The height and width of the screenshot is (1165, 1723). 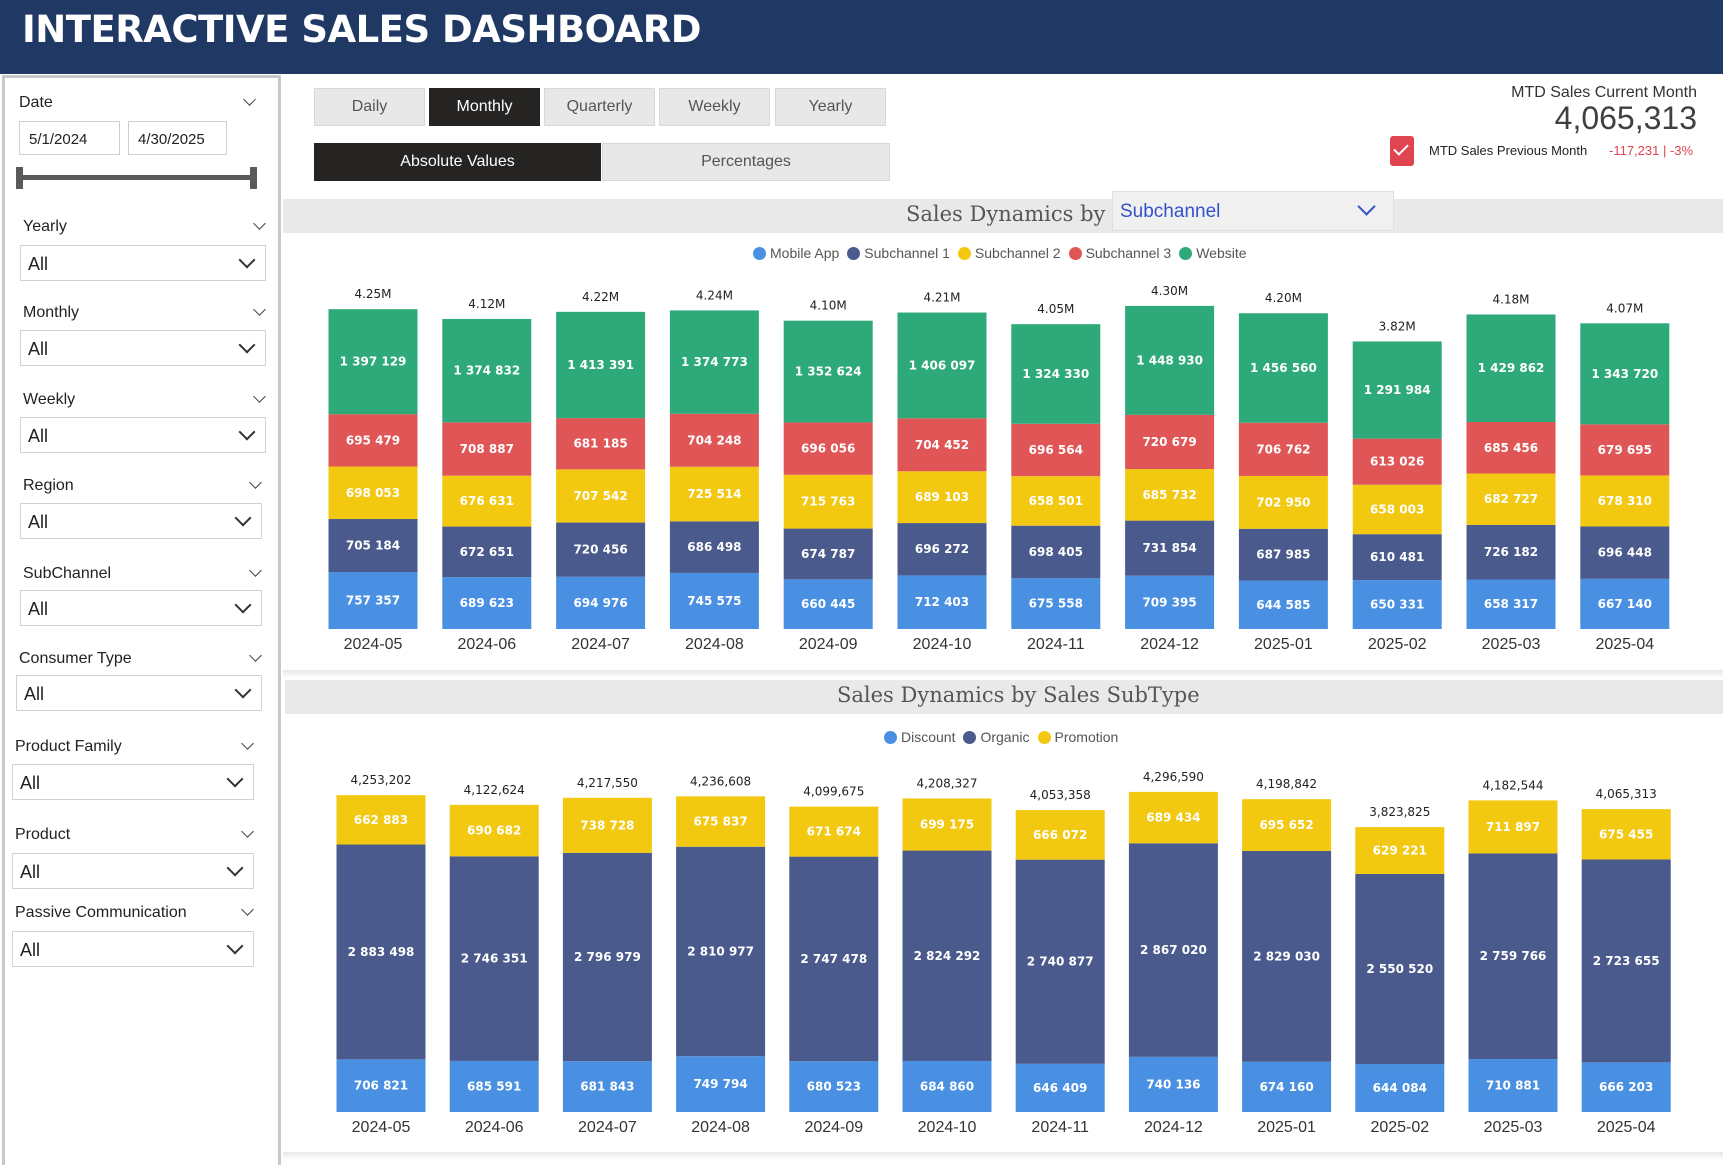 What do you see at coordinates (599, 107) in the screenshot?
I see `tab-quarterly: Quarterly` at bounding box center [599, 107].